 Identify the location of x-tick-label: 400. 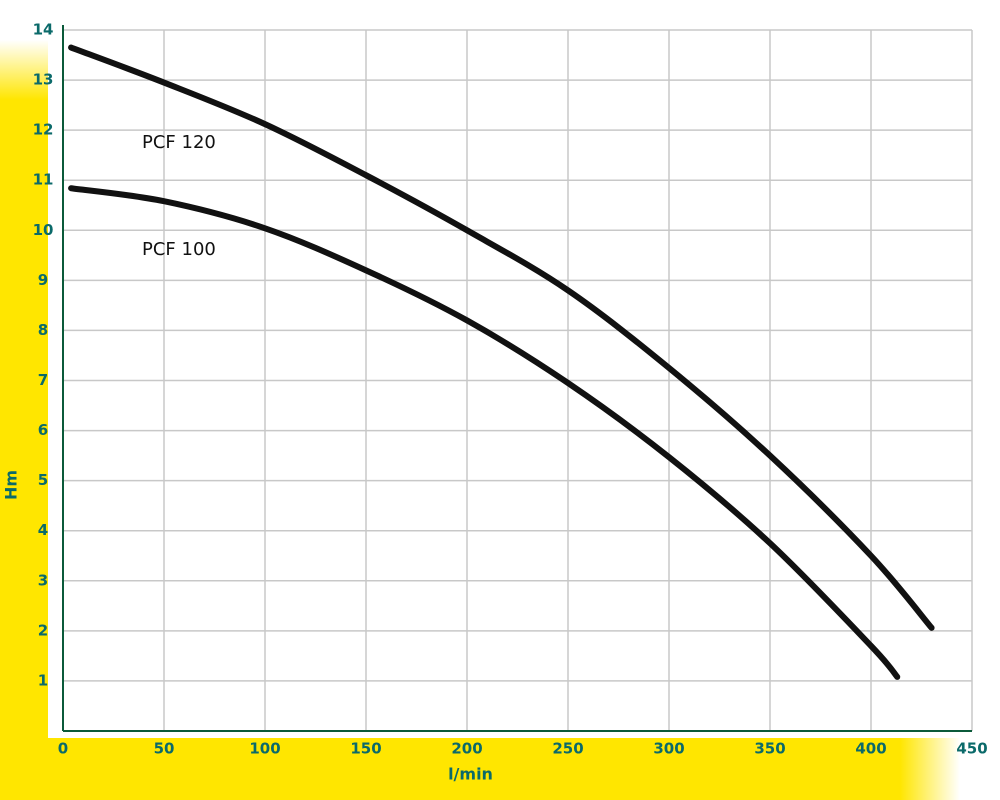
(870, 749).